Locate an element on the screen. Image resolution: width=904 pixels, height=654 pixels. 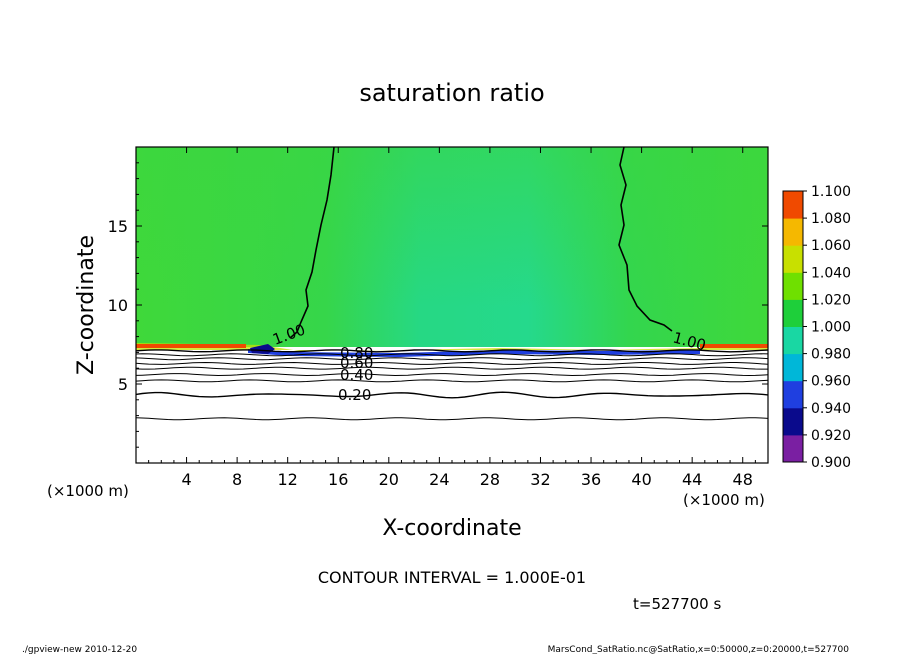
time-text: t=527700 s is located at coordinates (677, 604).